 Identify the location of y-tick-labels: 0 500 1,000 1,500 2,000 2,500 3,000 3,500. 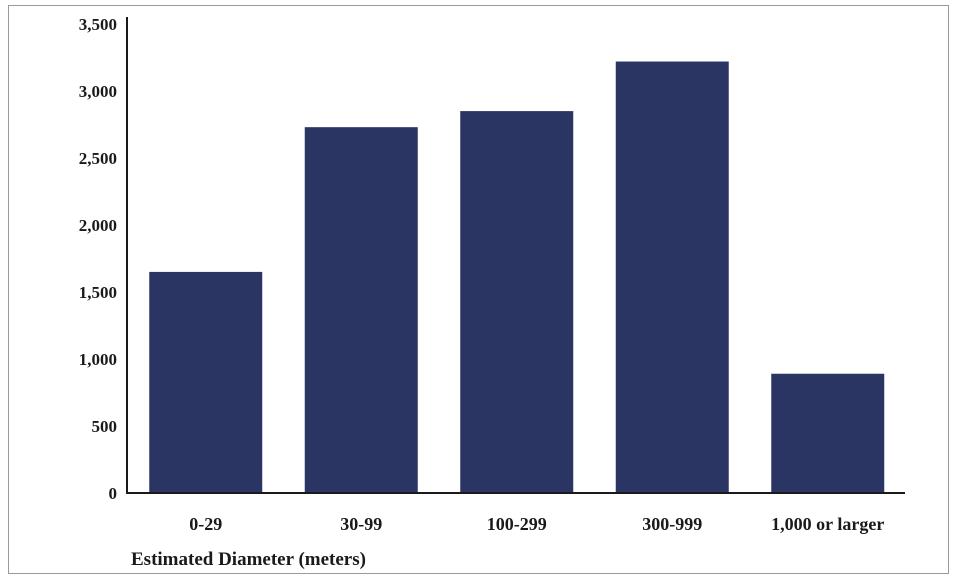
(98, 259).